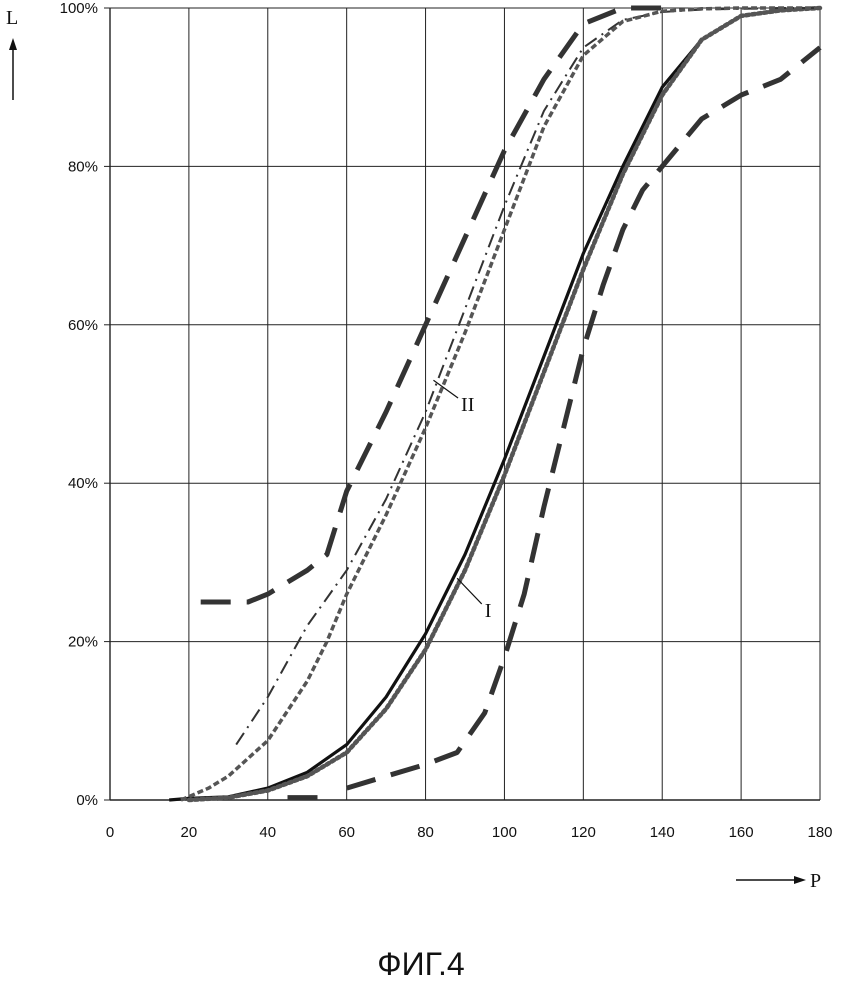  What do you see at coordinates (189, 832) in the screenshot?
I see `x-tick-label: 20` at bounding box center [189, 832].